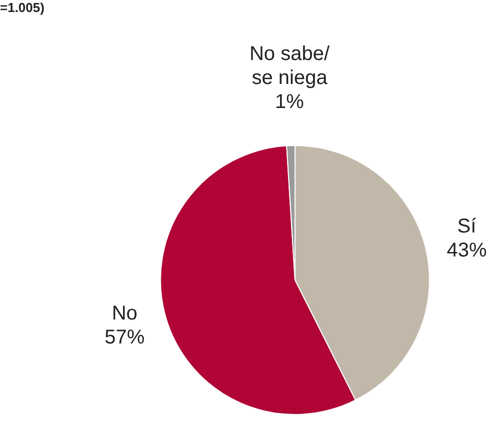  What do you see at coordinates (467, 227) in the screenshot?
I see `slice-label: Sí` at bounding box center [467, 227].